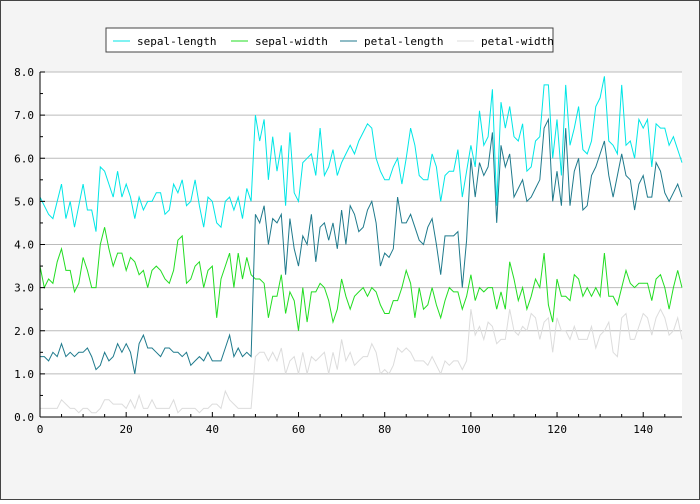 This screenshot has height=504, width=700. What do you see at coordinates (24, 417) in the screenshot?
I see `y-tick-label: 0.0` at bounding box center [24, 417].